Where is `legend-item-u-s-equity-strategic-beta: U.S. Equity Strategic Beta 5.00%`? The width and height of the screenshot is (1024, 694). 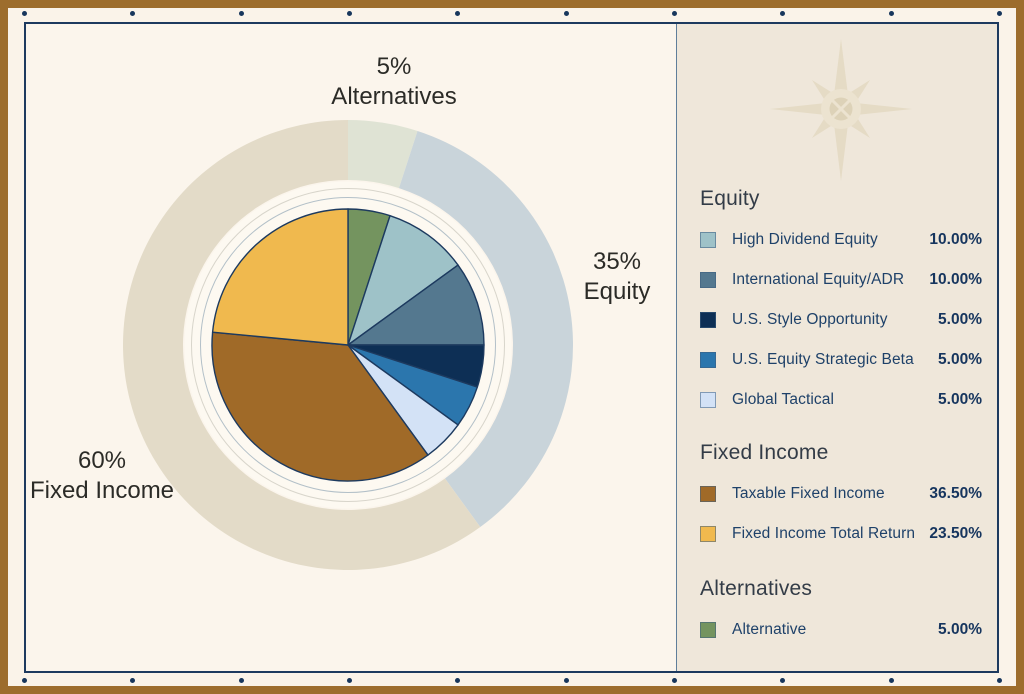 legend-item-u-s-equity-strategic-beta: U.S. Equity Strategic Beta 5.00% is located at coordinates (841, 360).